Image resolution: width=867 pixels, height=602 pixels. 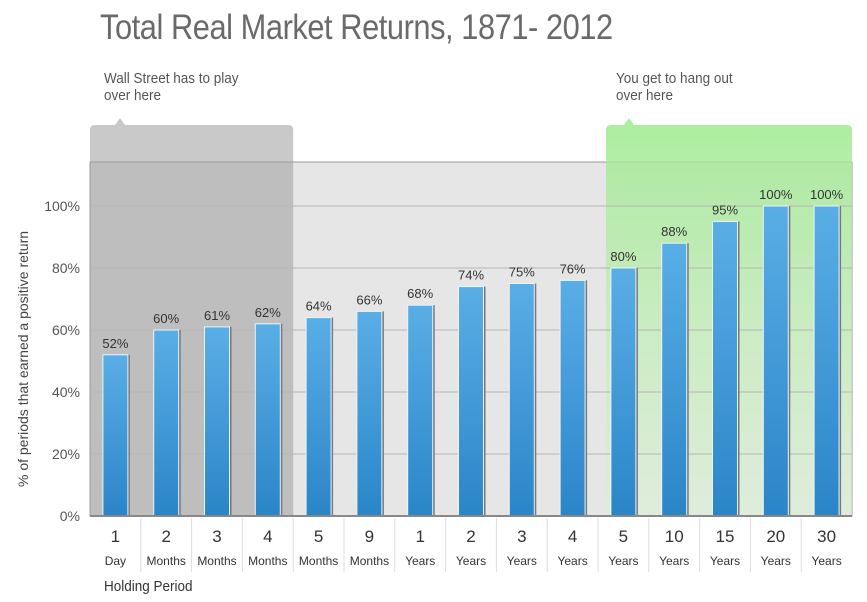 I want to click on data-label: 95%, so click(x=725, y=210).